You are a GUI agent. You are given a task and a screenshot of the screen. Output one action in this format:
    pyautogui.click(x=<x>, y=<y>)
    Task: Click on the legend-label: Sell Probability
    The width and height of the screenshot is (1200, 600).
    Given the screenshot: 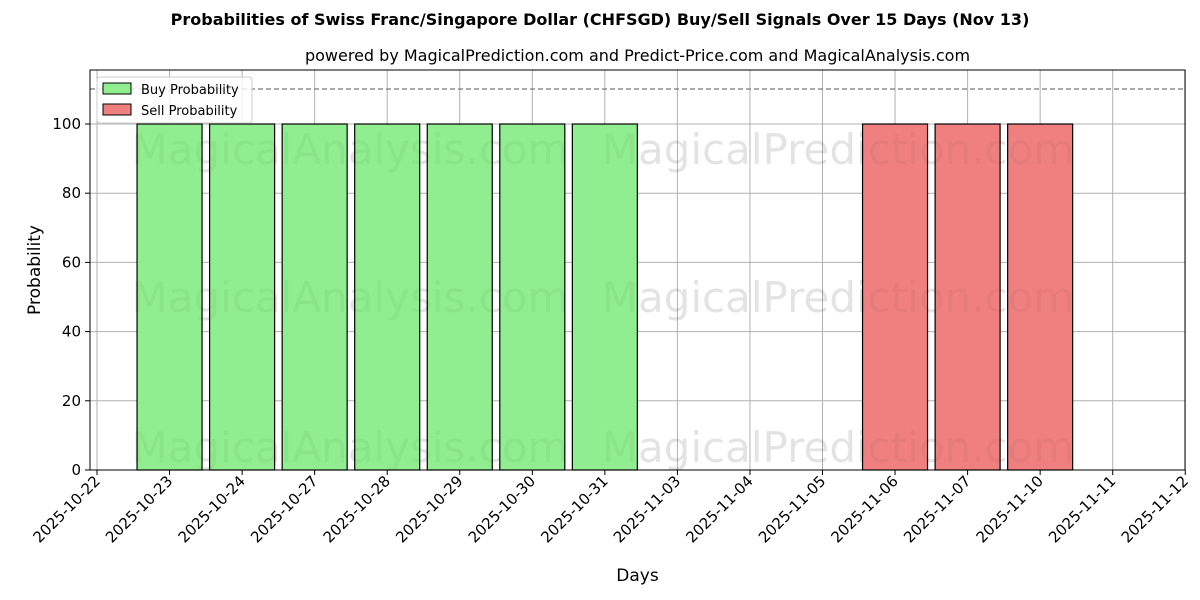 What is the action you would take?
    pyautogui.click(x=189, y=111)
    